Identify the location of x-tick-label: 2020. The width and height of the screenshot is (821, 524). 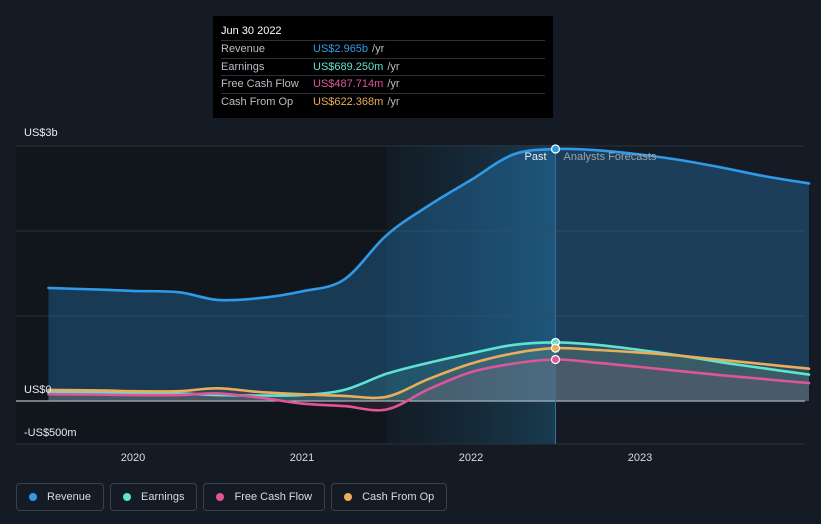
(133, 458).